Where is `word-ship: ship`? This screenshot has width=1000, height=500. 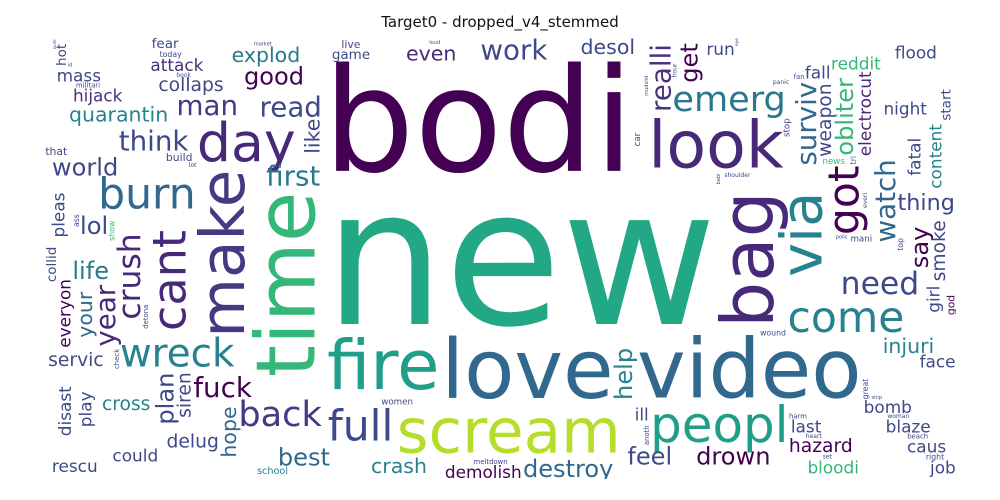 word-ship: ship is located at coordinates (877, 398).